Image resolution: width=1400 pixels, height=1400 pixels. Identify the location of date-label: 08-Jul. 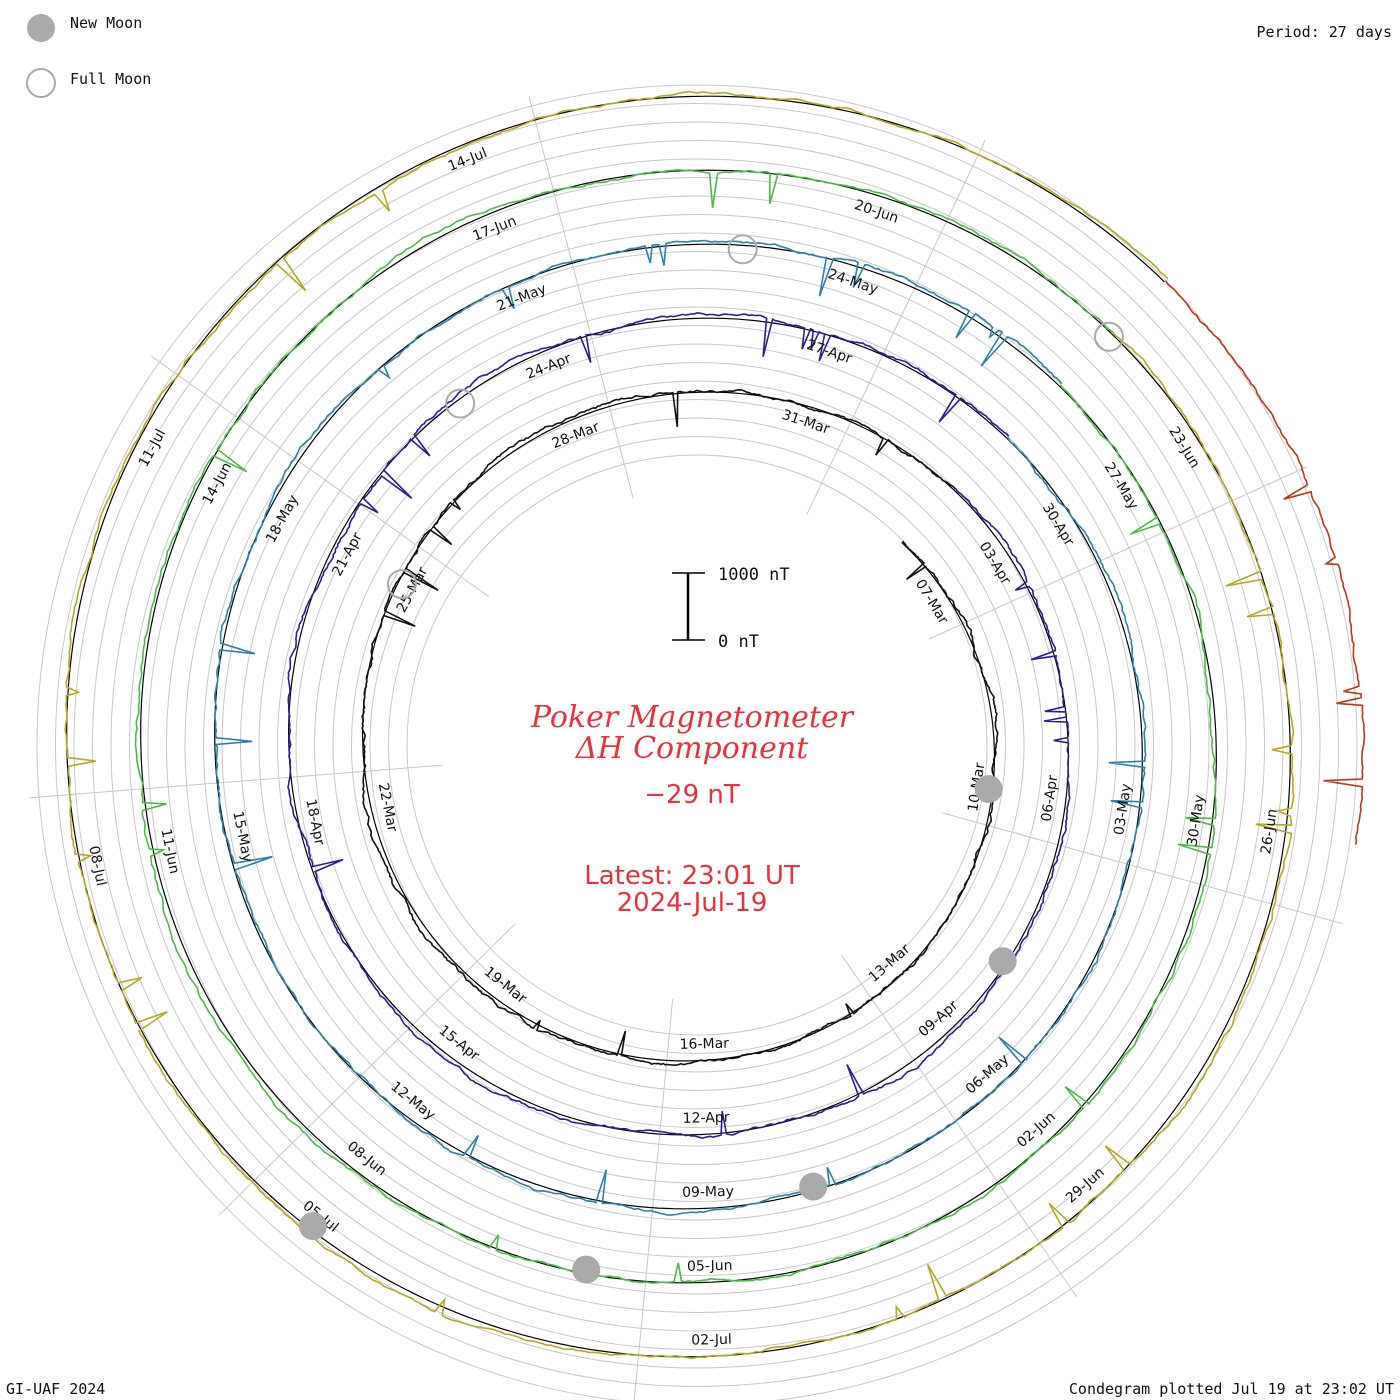
(97, 866).